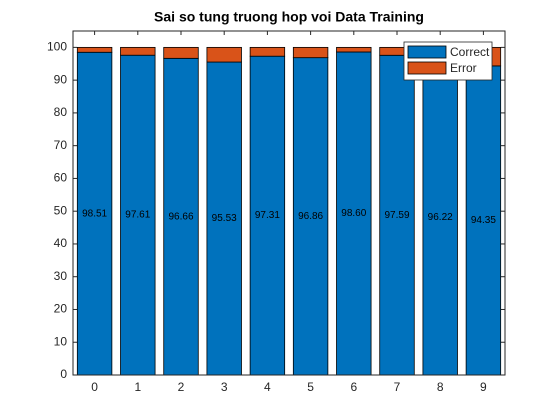  Describe the element at coordinates (448, 61) in the screenshot. I see `legend: Correct Error` at that location.